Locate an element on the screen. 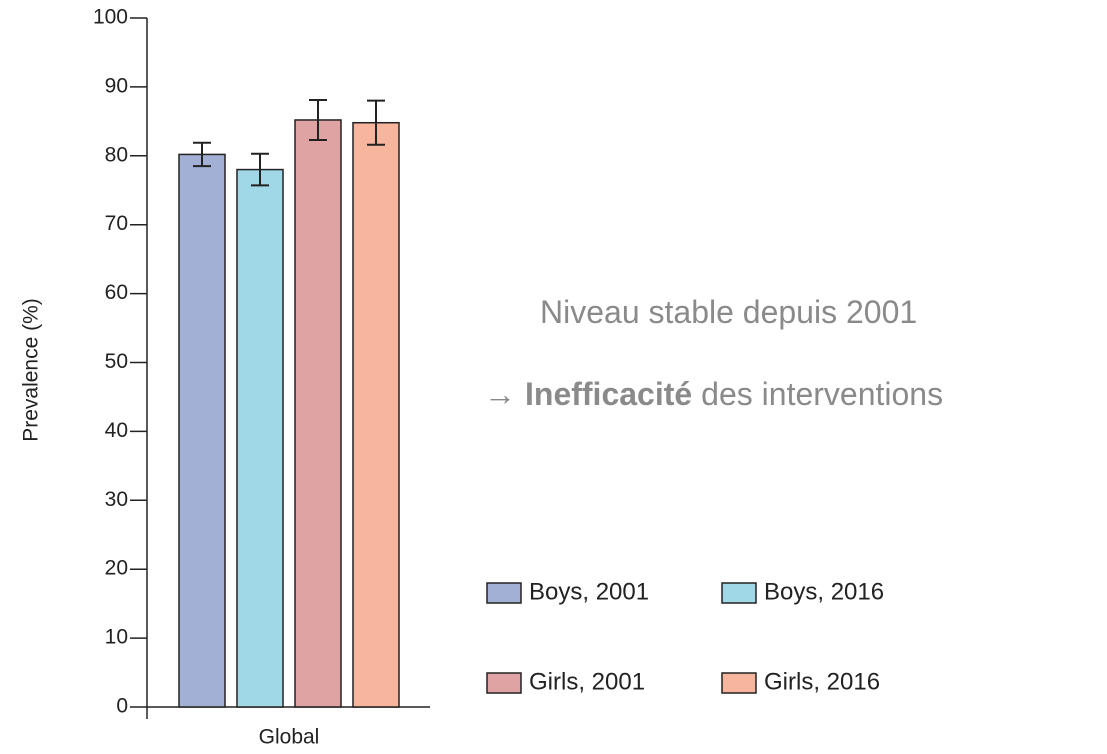  legend-label: Girls, 2001 is located at coordinates (587, 681).